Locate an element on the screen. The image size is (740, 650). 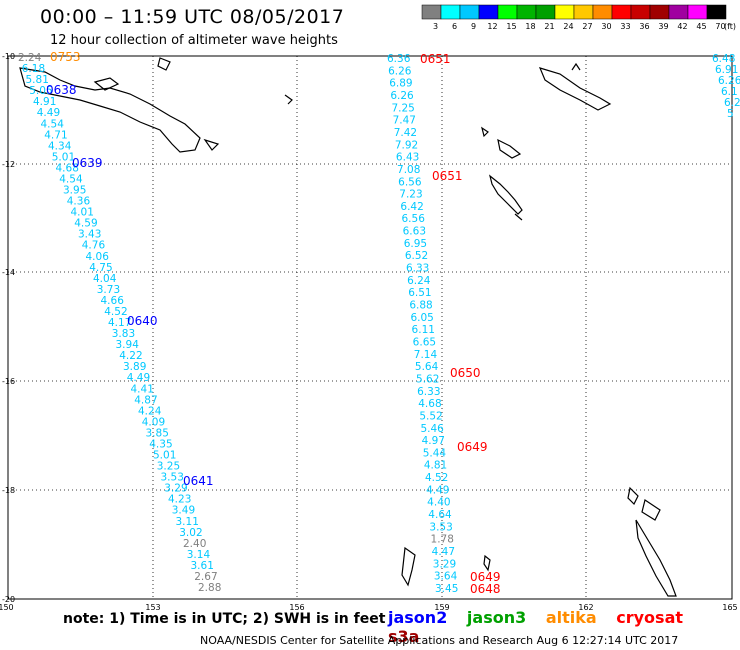
swh-value: 4.81 is located at coordinates (435, 466).